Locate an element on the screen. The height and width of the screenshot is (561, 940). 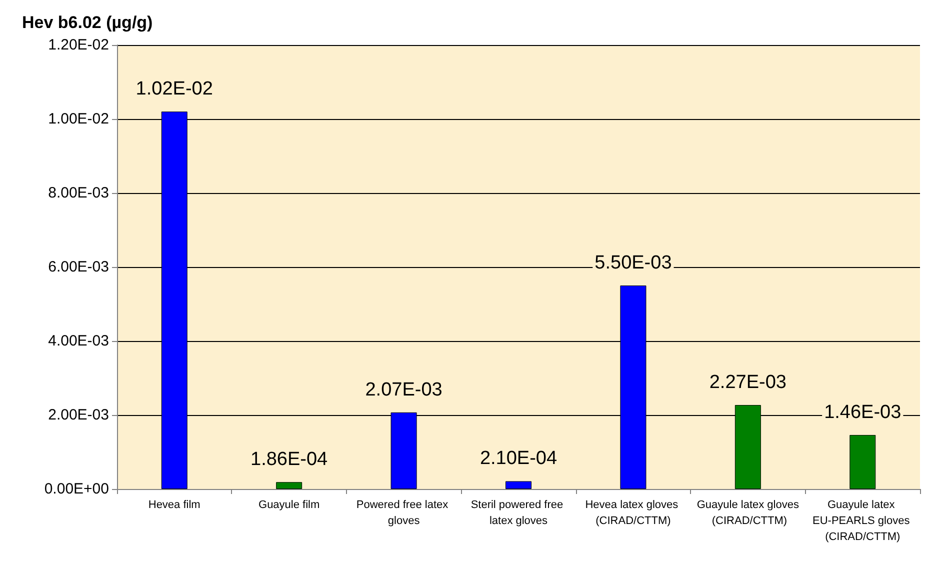
x-tick-label: Hevea latex gloves (CIRAD/CTTM) is located at coordinates (633, 513).